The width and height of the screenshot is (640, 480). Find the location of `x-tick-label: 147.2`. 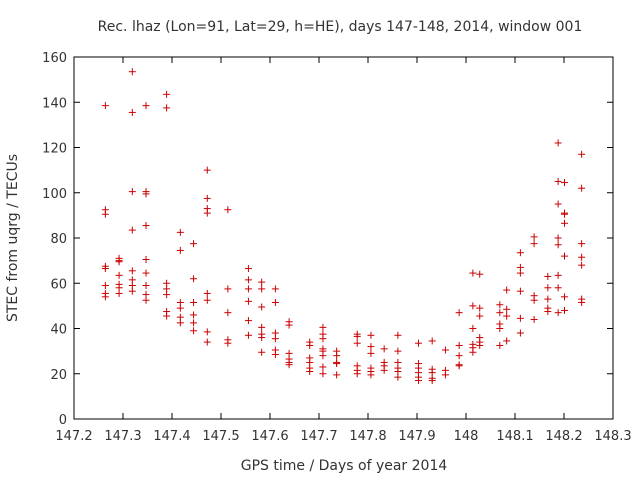

x-tick-label: 147.2 is located at coordinates (73, 436).